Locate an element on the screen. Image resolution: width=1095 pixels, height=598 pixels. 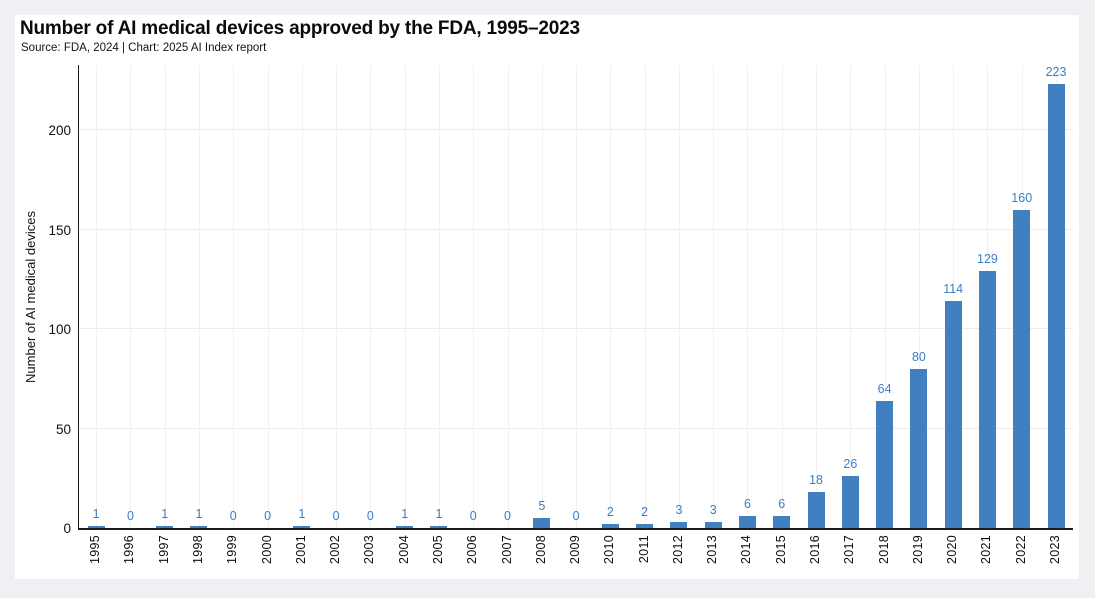
x-tick-cell: 2019 is located at coordinates (918, 554).